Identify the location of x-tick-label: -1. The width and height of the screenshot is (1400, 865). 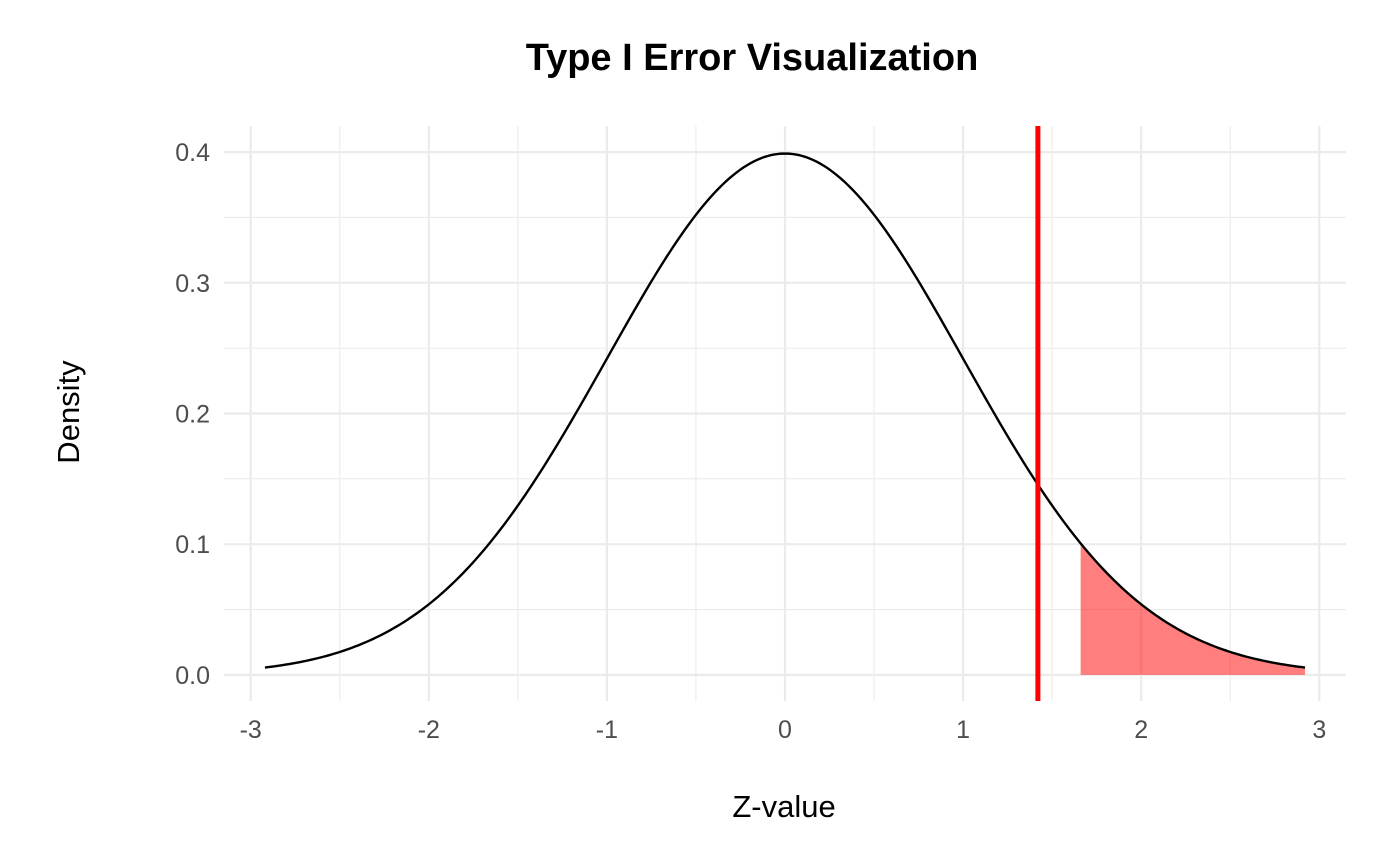
(607, 730).